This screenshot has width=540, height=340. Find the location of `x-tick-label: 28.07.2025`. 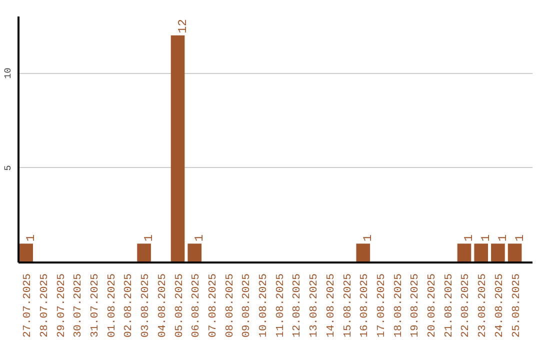

x-tick-label: 28.07.2025 is located at coordinates (44, 305).